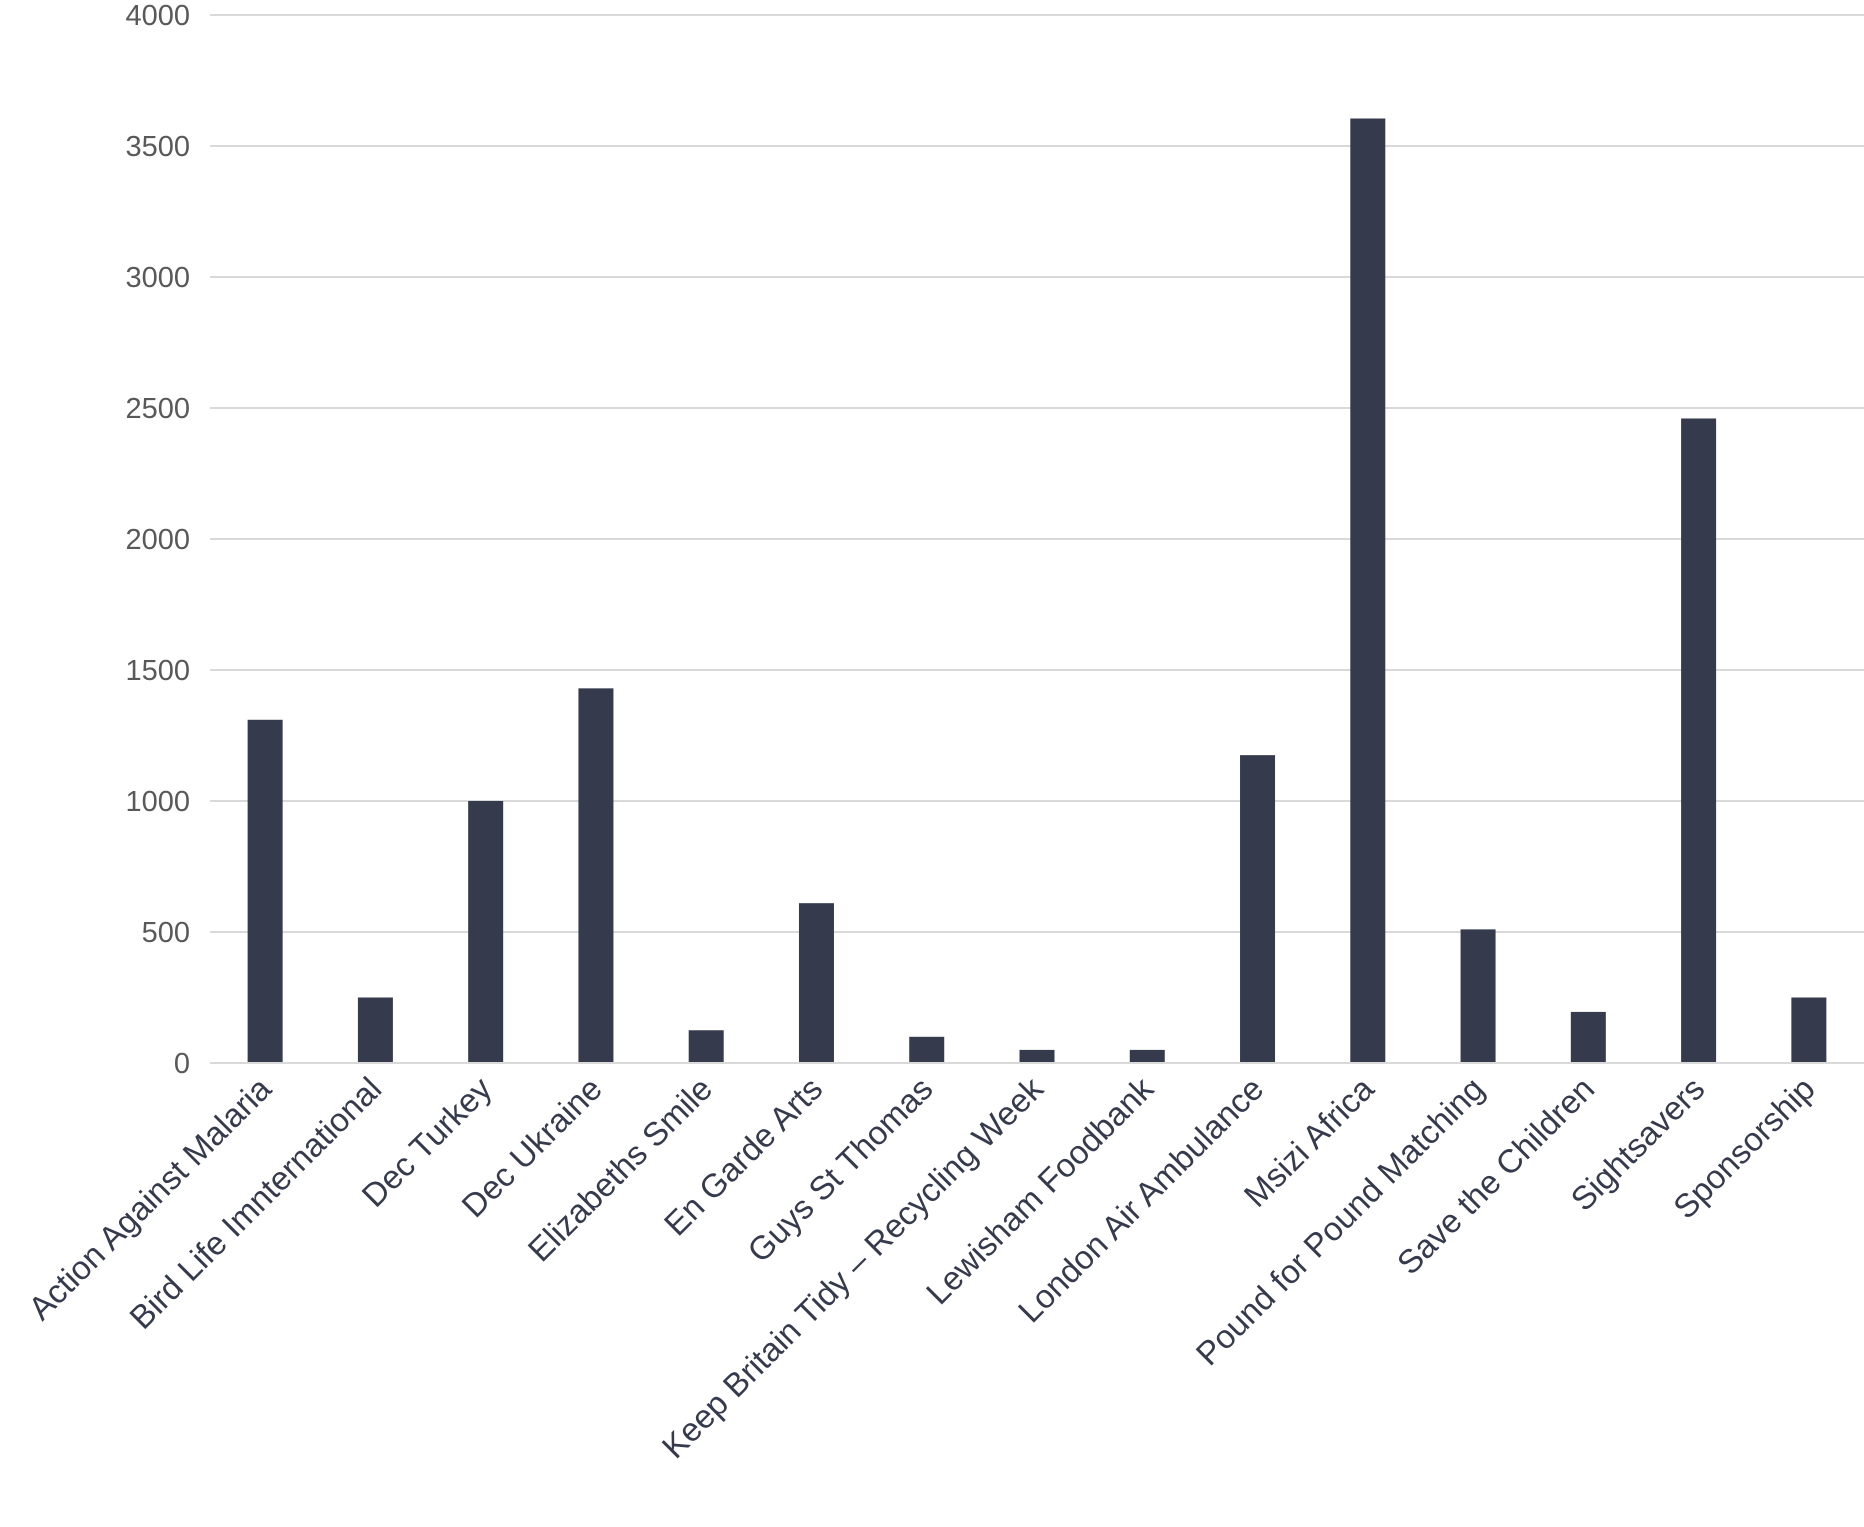 The width and height of the screenshot is (1864, 1527). I want to click on y-tick-label: 3500, so click(157, 147).